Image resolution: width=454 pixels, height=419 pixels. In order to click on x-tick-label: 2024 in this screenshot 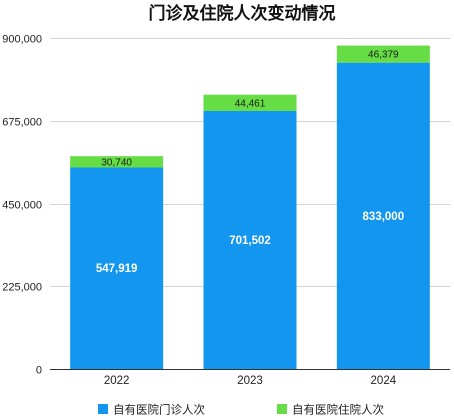, I will do `click(384, 381)`.